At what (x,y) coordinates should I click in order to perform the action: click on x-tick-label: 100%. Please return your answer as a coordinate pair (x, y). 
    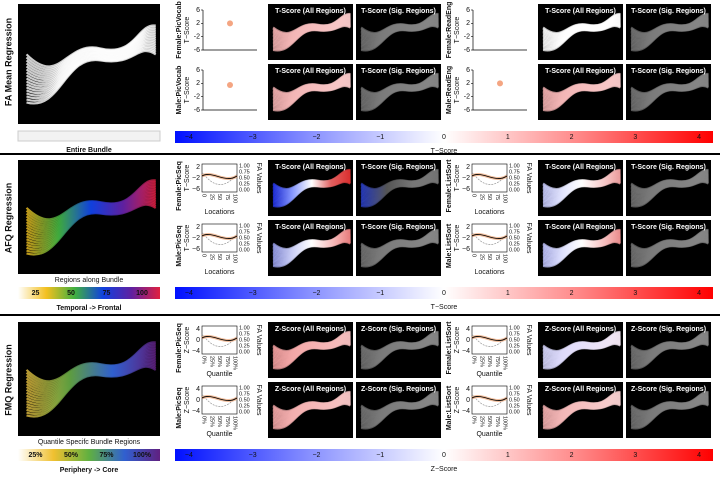
    Looking at the image, I should click on (235, 423).